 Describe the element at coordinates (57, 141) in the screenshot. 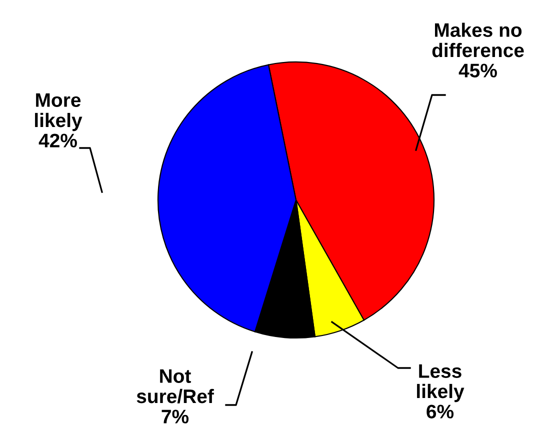

I see `data-label: 42%` at that location.